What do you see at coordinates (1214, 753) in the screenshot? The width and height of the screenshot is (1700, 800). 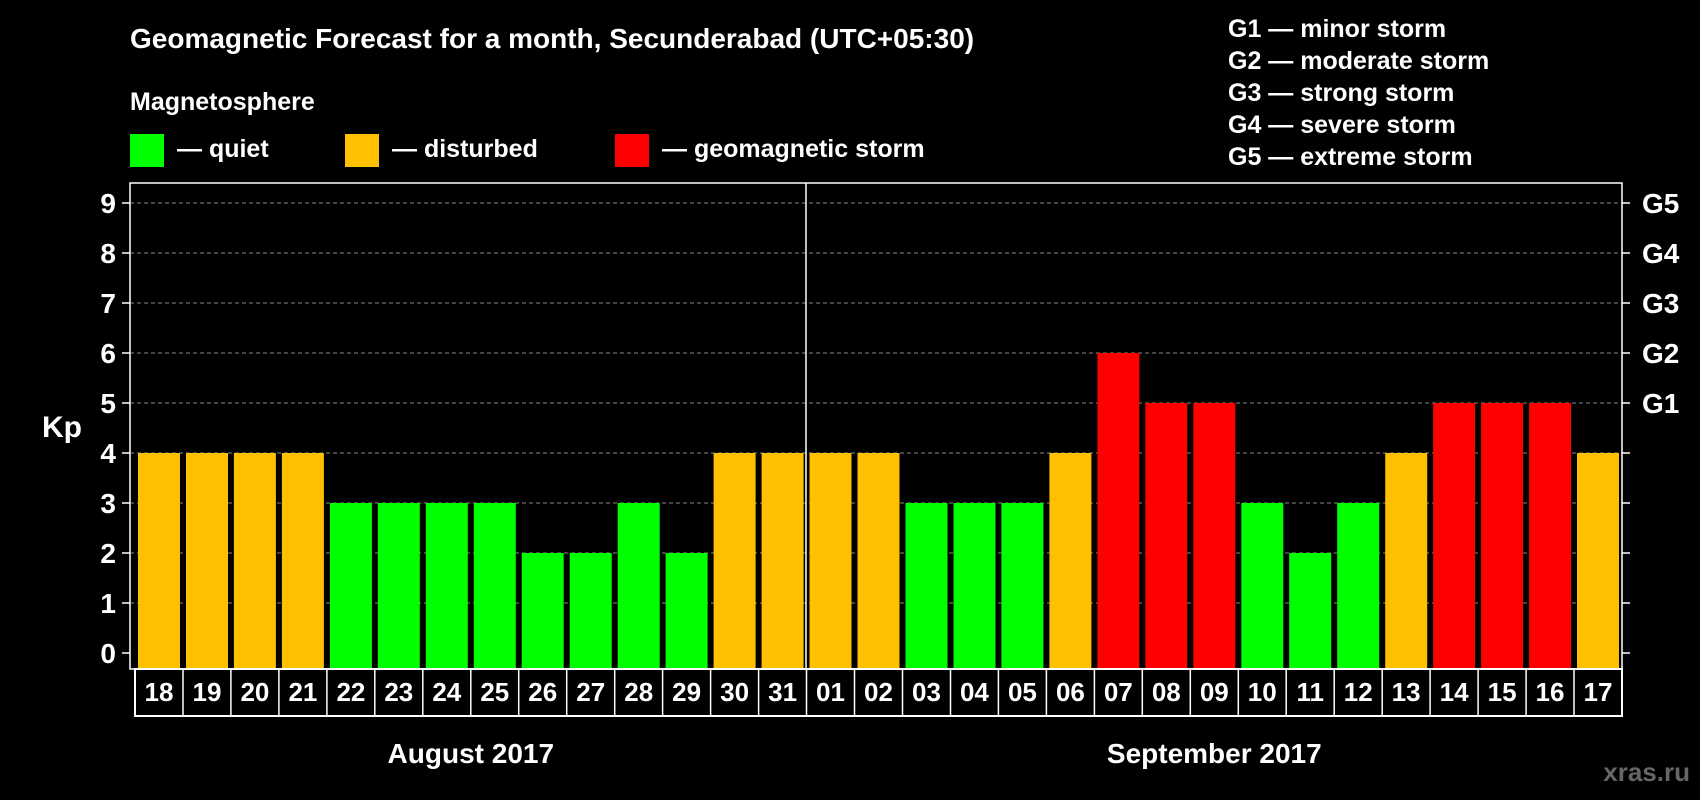 I see `month-label: September 2017` at bounding box center [1214, 753].